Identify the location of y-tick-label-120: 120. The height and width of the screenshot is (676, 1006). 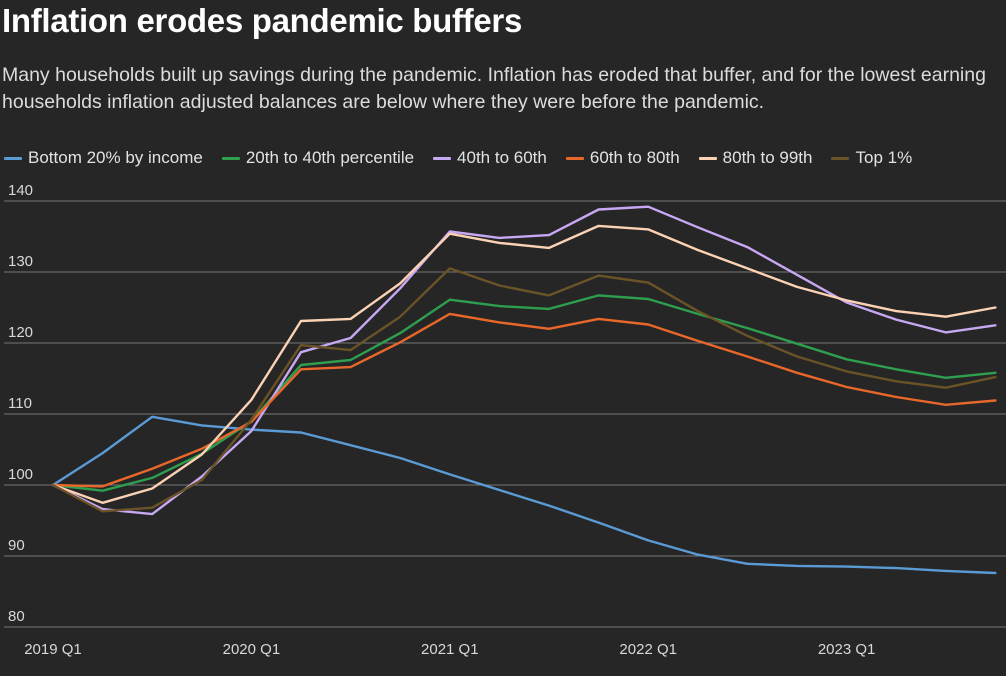
(20, 332).